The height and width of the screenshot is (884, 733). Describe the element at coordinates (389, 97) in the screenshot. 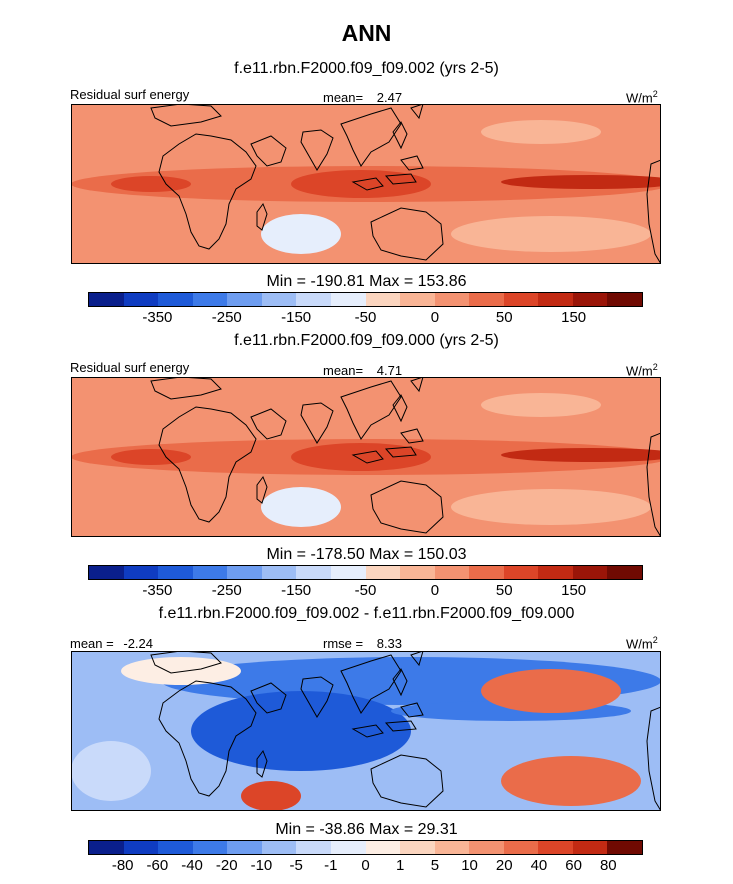

I see `panel-1-mean-value: 2.47` at that location.